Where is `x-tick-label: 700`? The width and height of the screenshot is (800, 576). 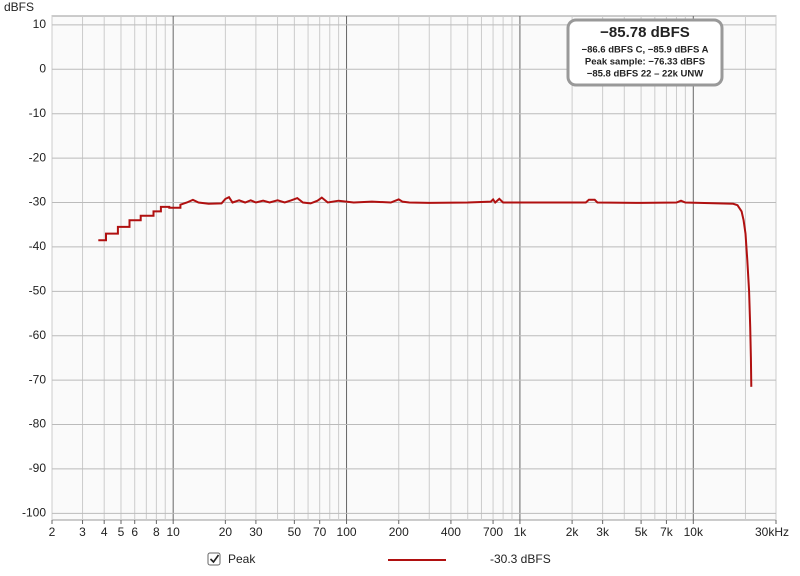
x-tick-label: 700 is located at coordinates (493, 532).